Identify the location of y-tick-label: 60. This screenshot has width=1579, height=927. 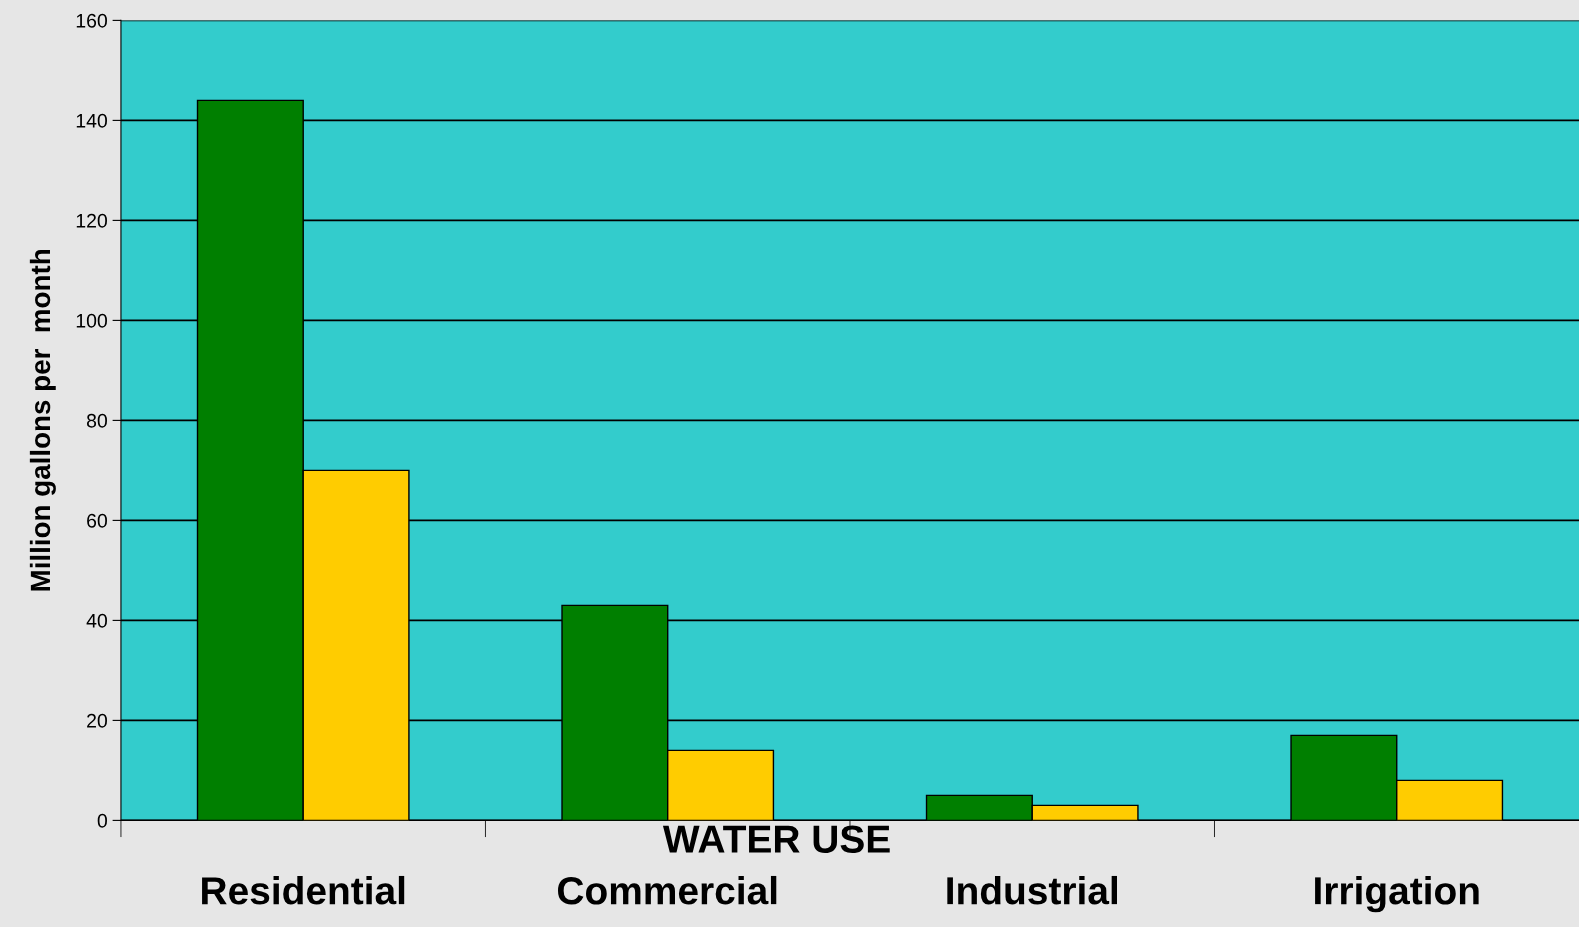
(97, 520).